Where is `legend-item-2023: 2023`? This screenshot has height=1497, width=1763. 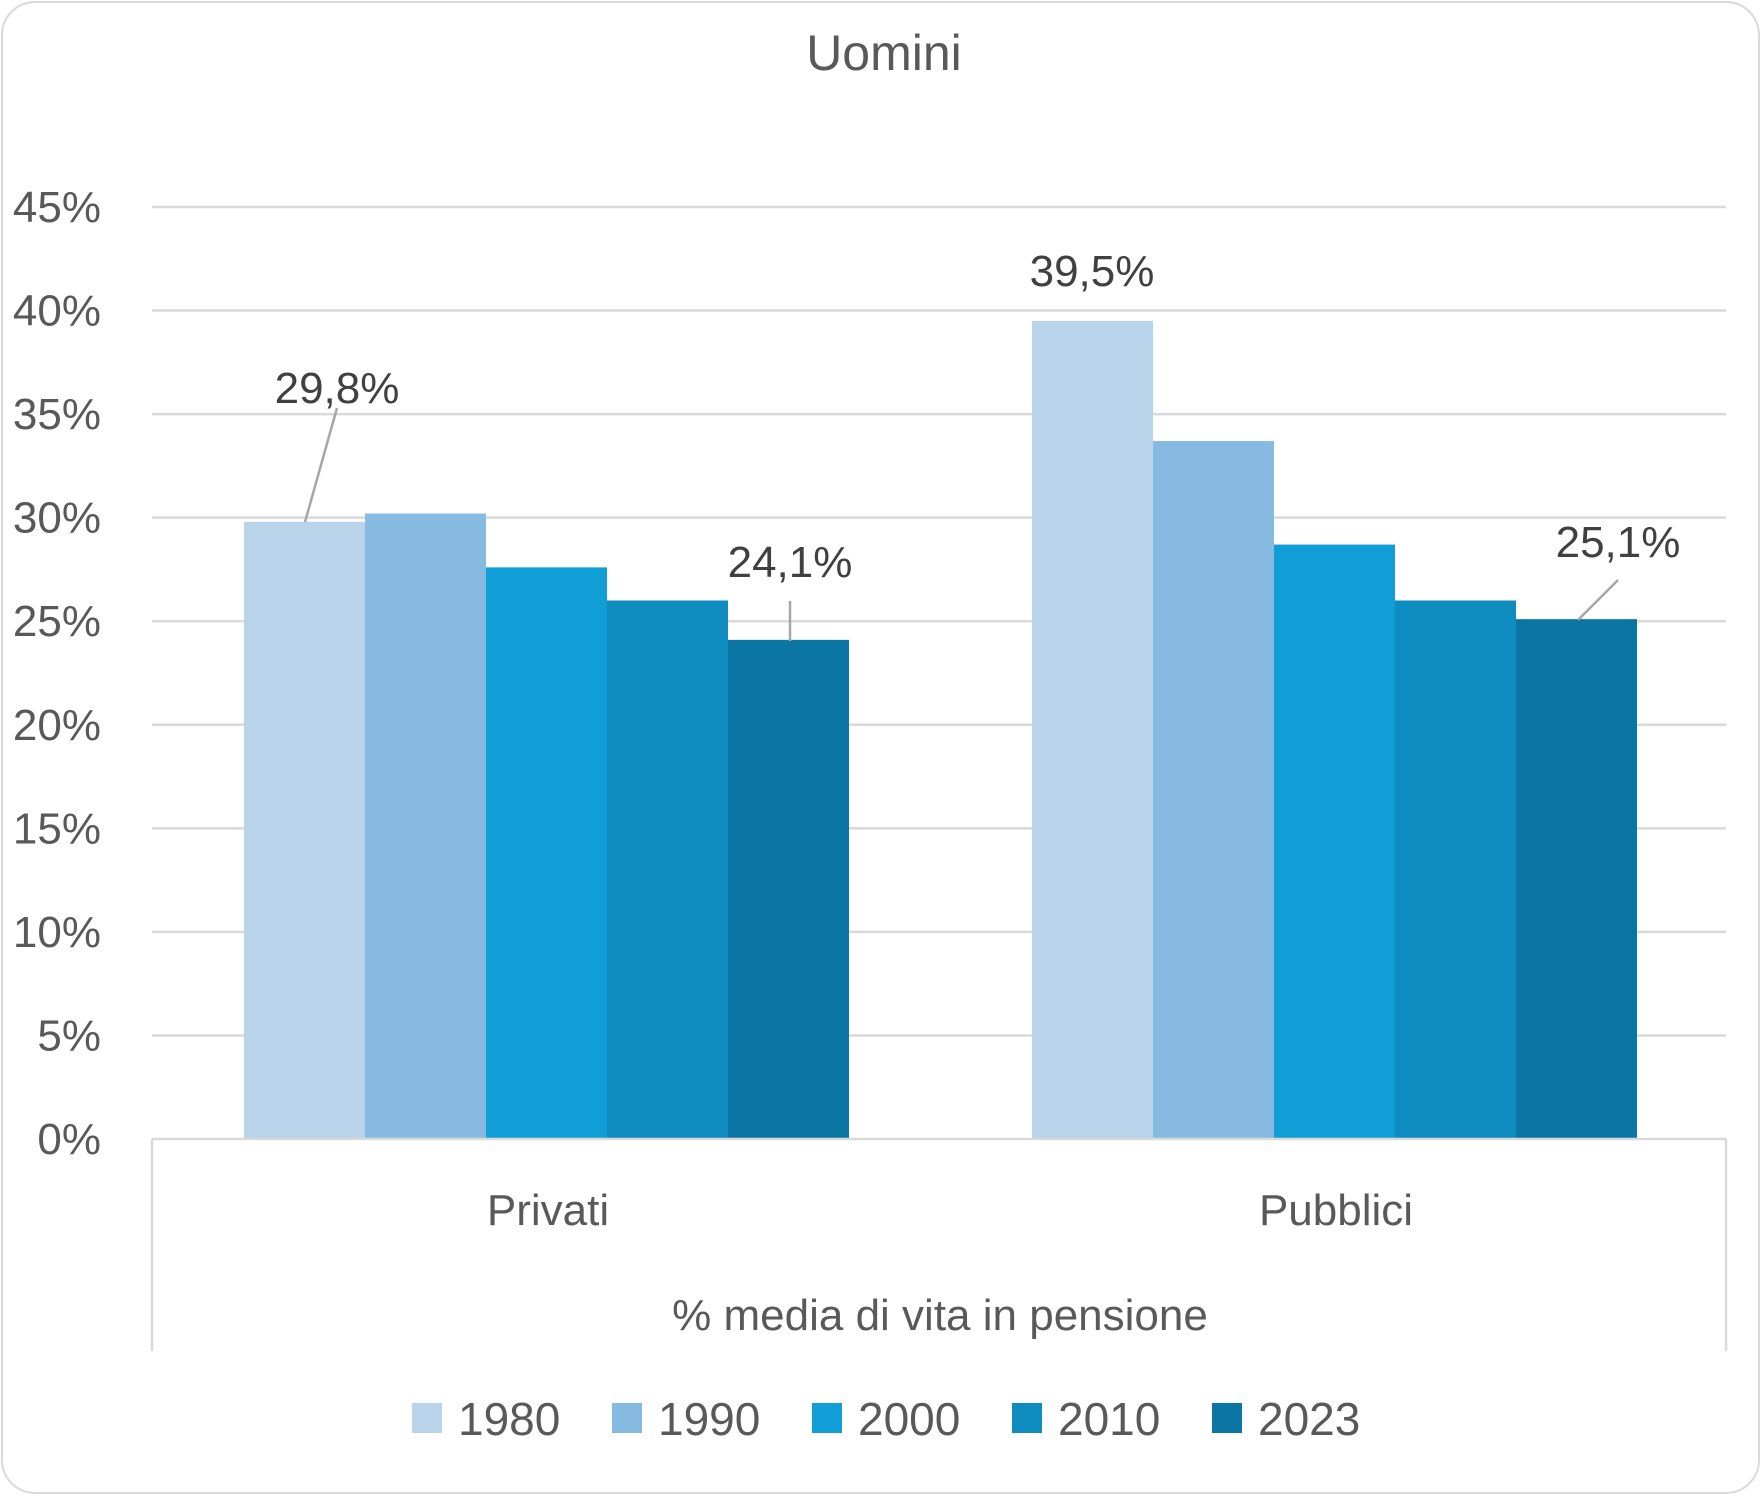 legend-item-2023: 2023 is located at coordinates (1286, 1419).